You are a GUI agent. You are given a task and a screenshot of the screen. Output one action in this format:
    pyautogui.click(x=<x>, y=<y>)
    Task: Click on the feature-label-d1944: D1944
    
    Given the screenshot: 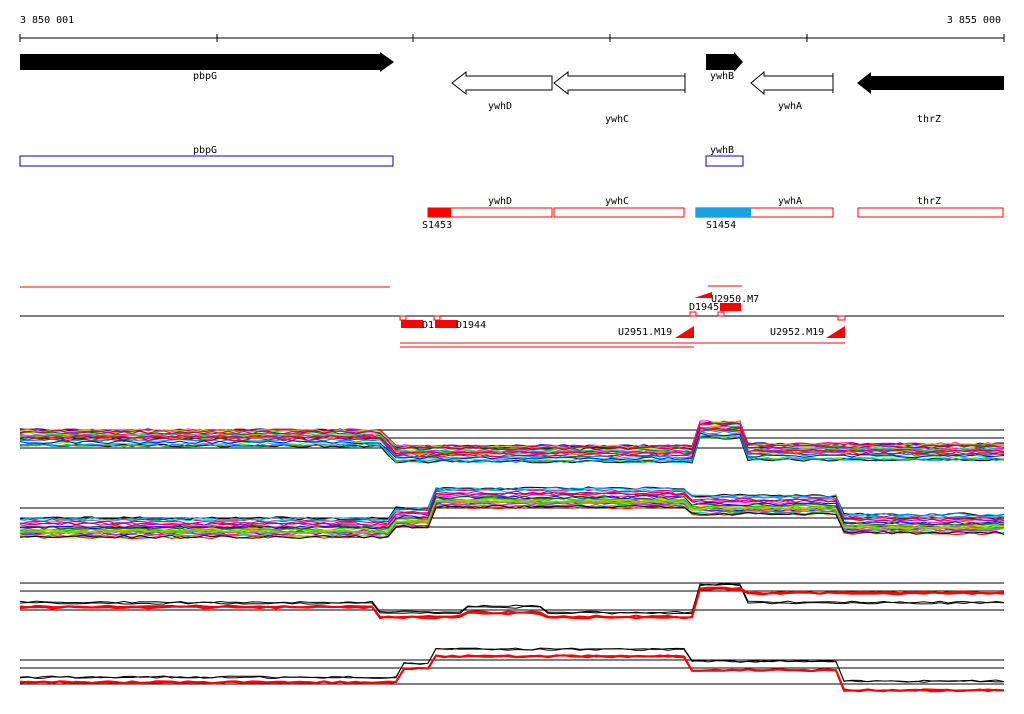 What is the action you would take?
    pyautogui.click(x=471, y=325)
    